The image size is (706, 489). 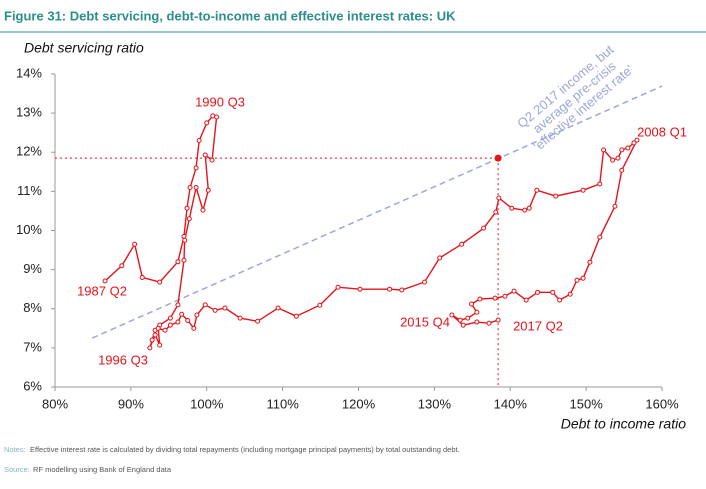 I want to click on x-tick-label: 80%, so click(x=55, y=403).